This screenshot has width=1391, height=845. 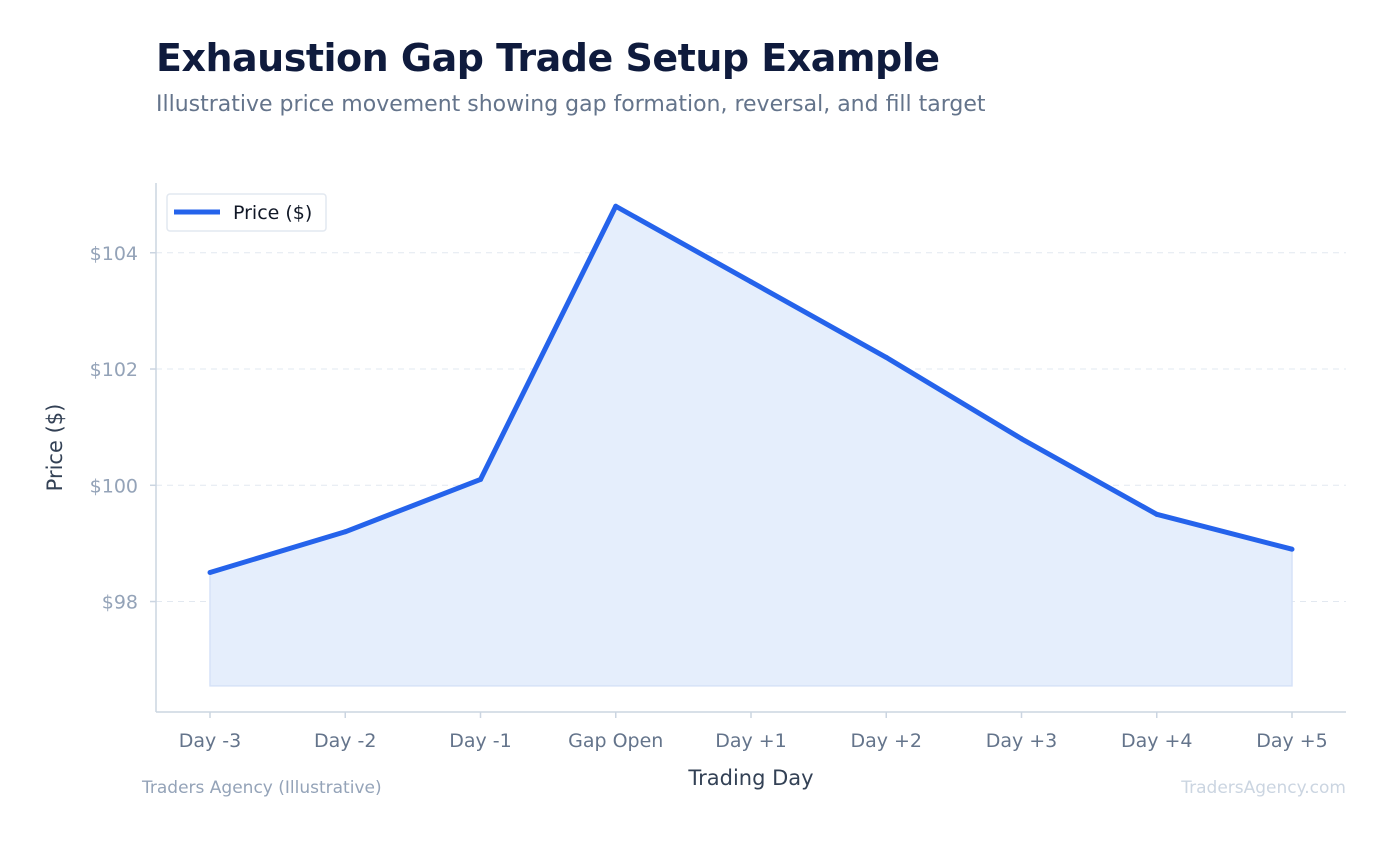 What do you see at coordinates (1292, 741) in the screenshot?
I see `x-tick-label: Day +5` at bounding box center [1292, 741].